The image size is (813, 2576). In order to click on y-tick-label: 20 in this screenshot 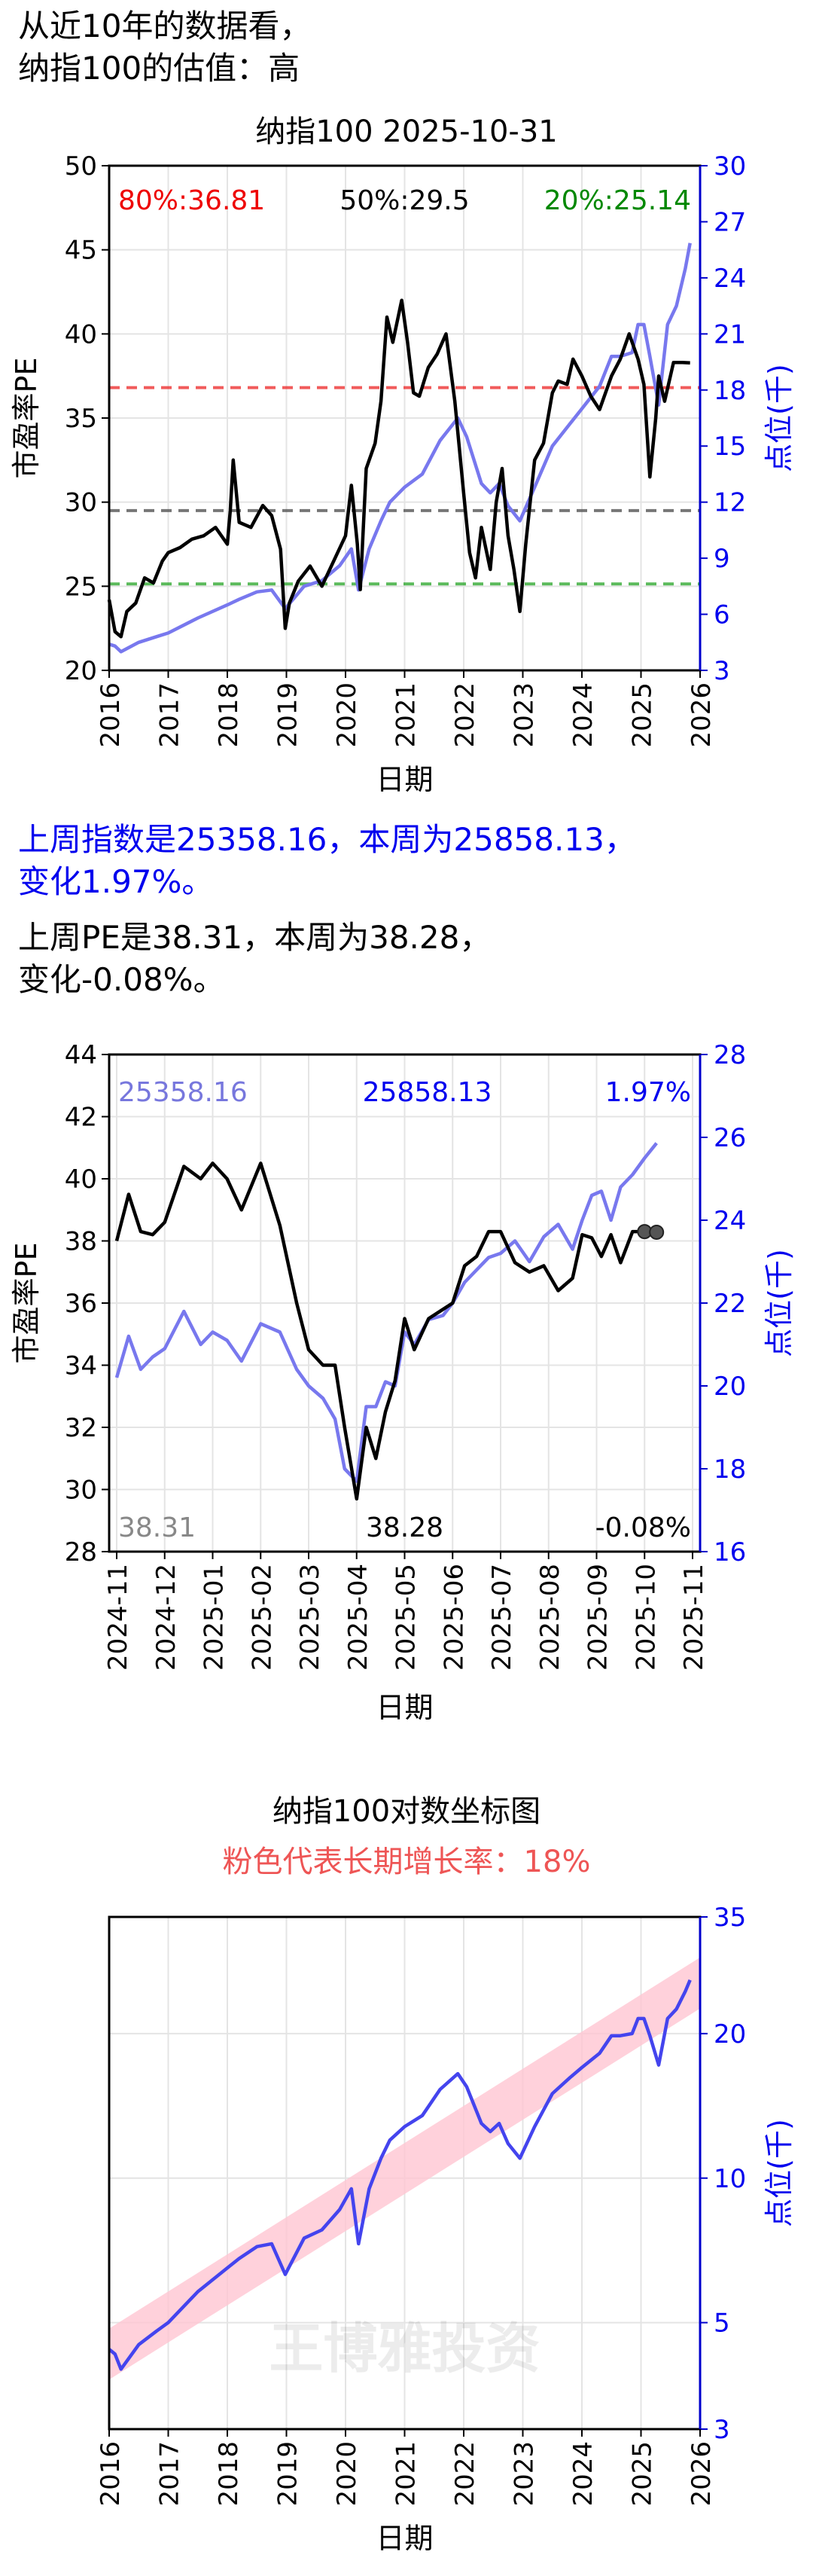, I will do `click(81, 671)`.